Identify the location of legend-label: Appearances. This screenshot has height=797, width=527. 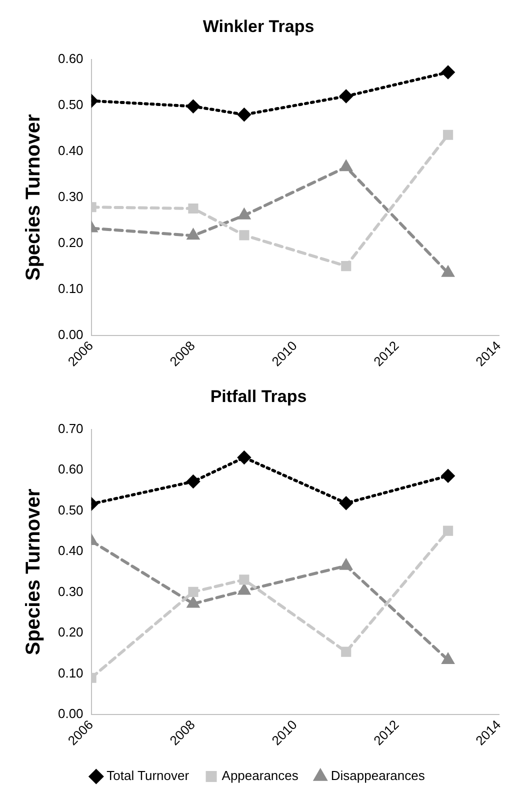
(260, 776).